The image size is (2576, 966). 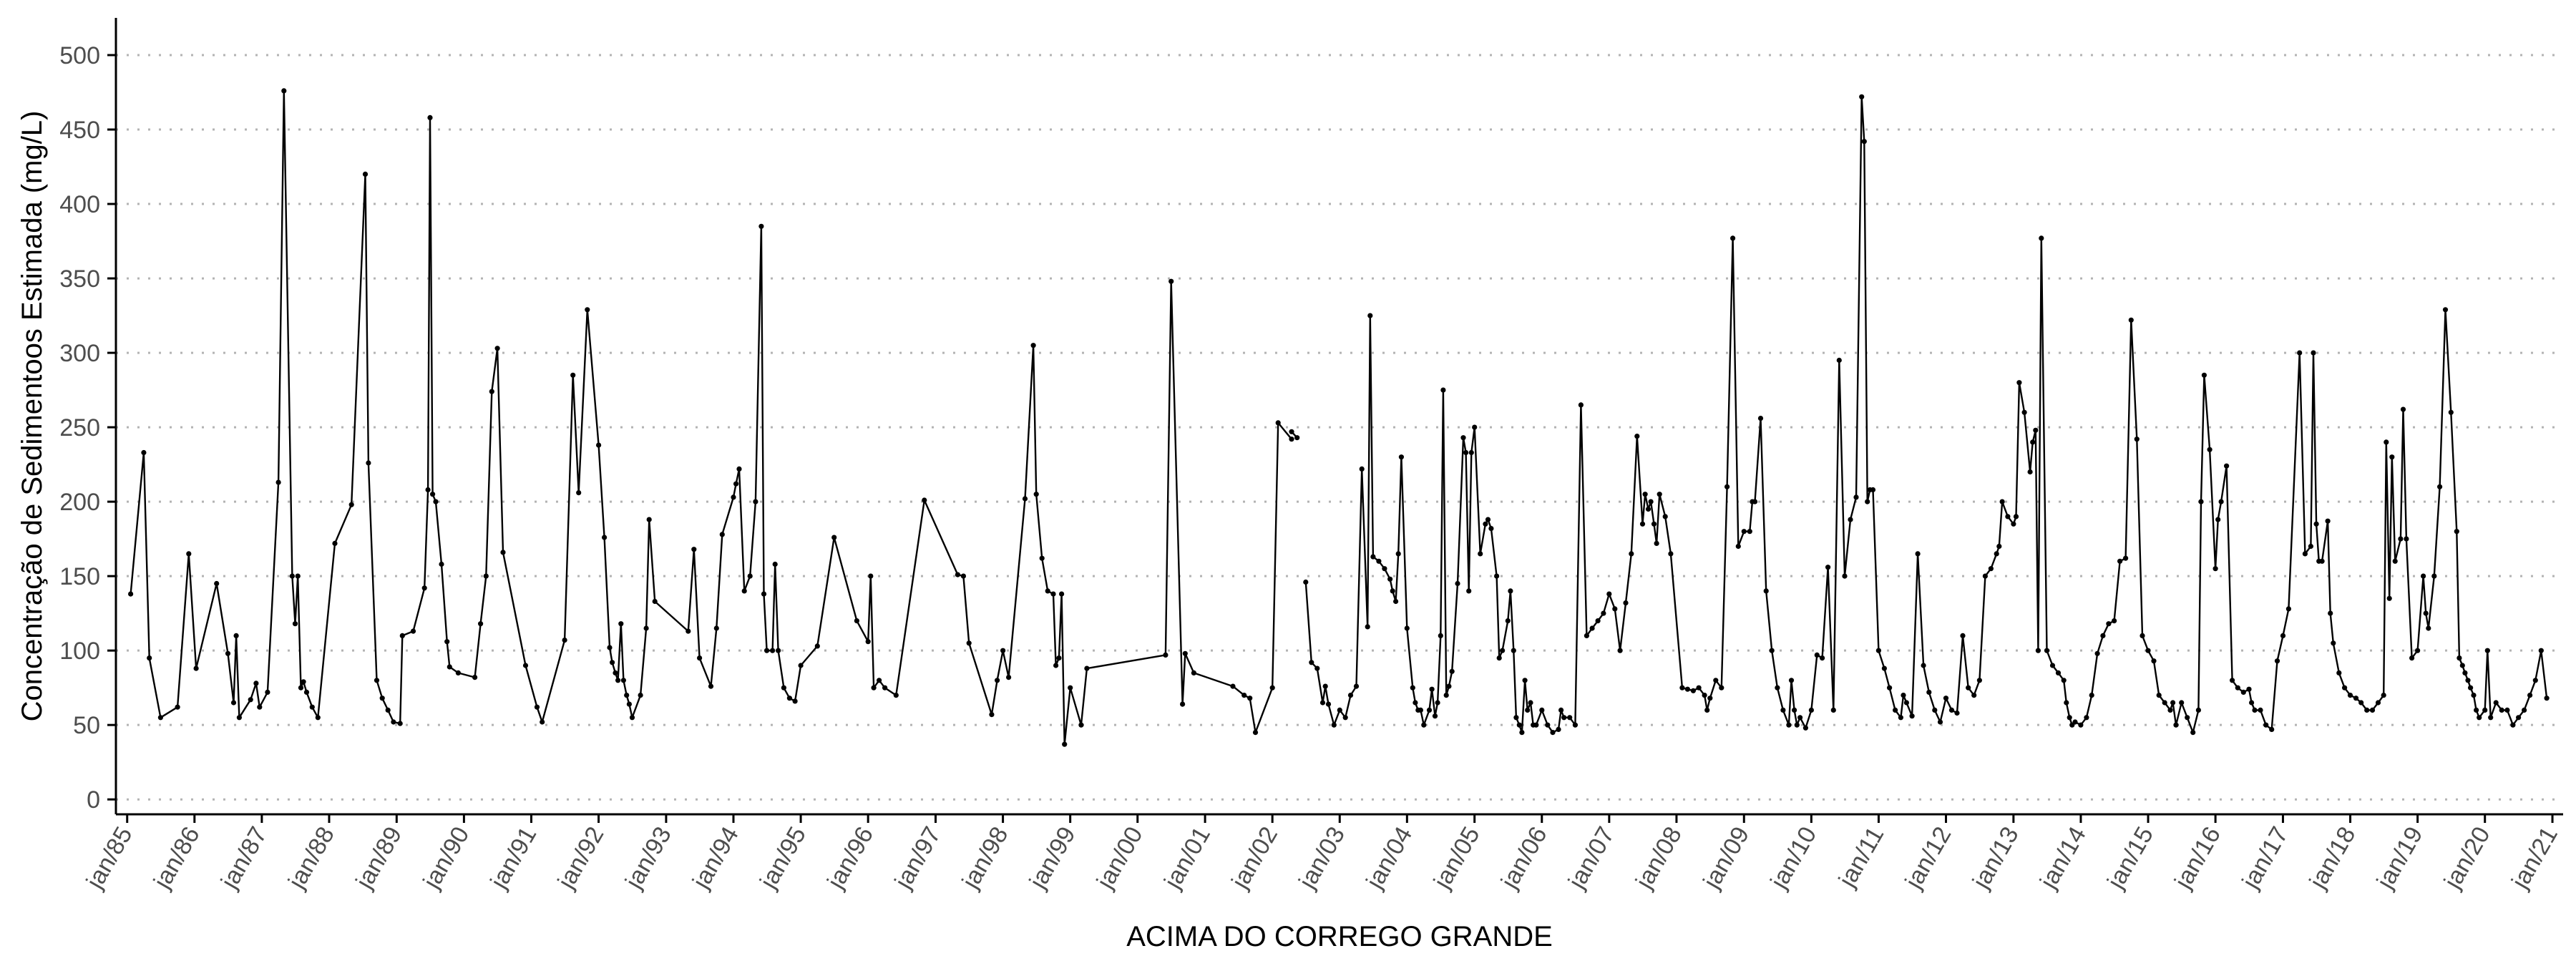 What do you see at coordinates (79, 651) in the screenshot?
I see `y-tick-label: 100` at bounding box center [79, 651].